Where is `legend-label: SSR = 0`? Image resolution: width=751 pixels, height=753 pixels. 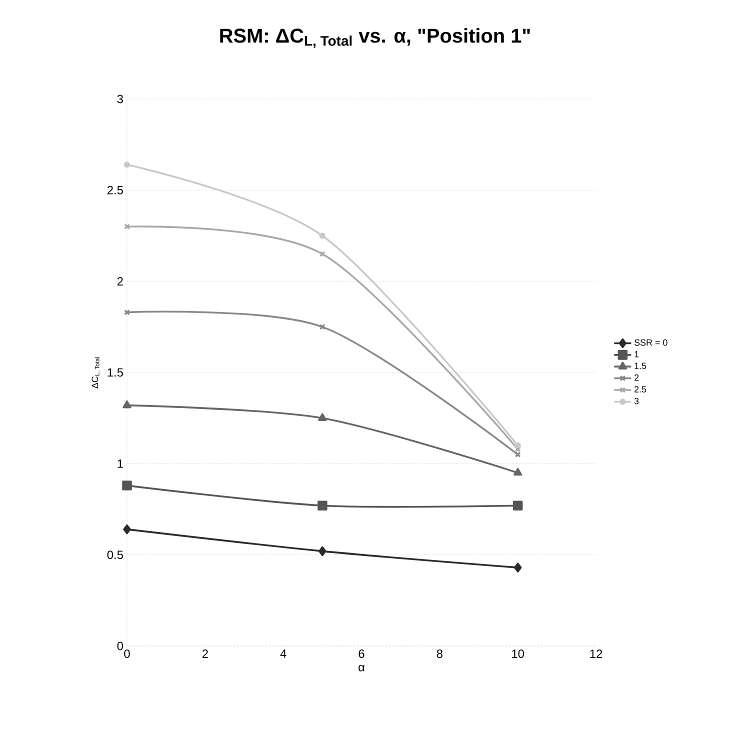 legend-label: SSR = 0 is located at coordinates (651, 342).